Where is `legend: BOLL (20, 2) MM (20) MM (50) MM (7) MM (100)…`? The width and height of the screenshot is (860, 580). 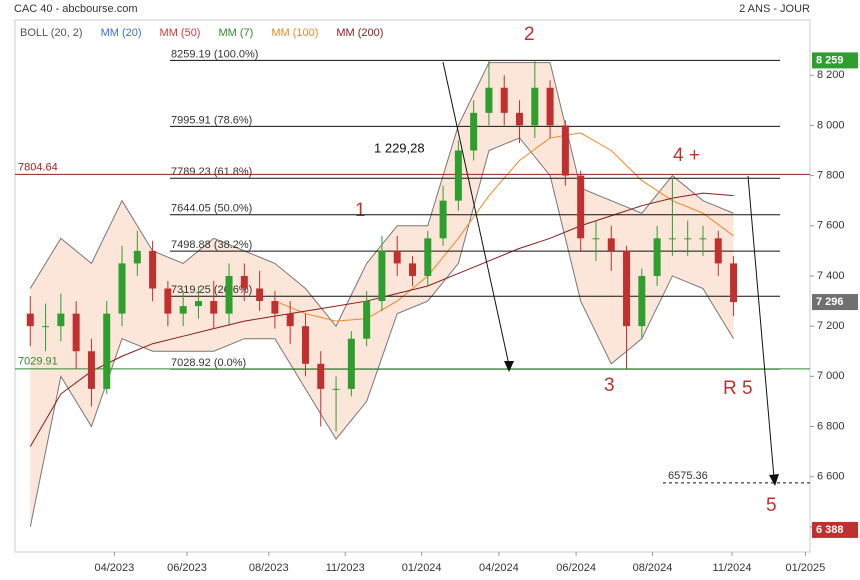
legend: BOLL (20, 2) MM (20) MM (50) MM (7) MM (100)… is located at coordinates (201, 33).